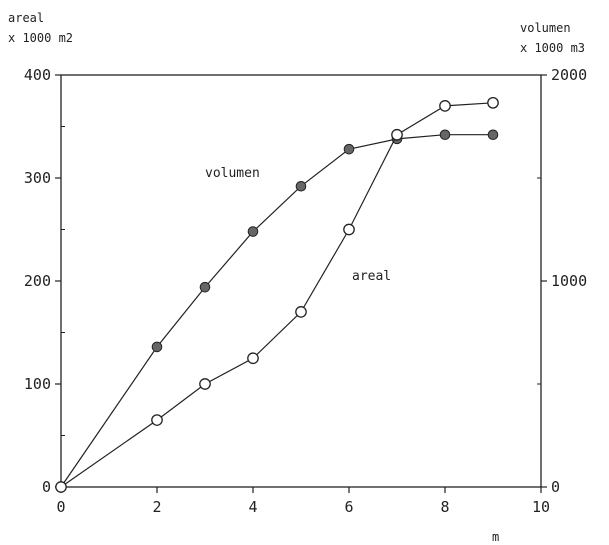 The image size is (609, 545). Describe the element at coordinates (348, 507) in the screenshot. I see `x-tick-label: 6` at that location.